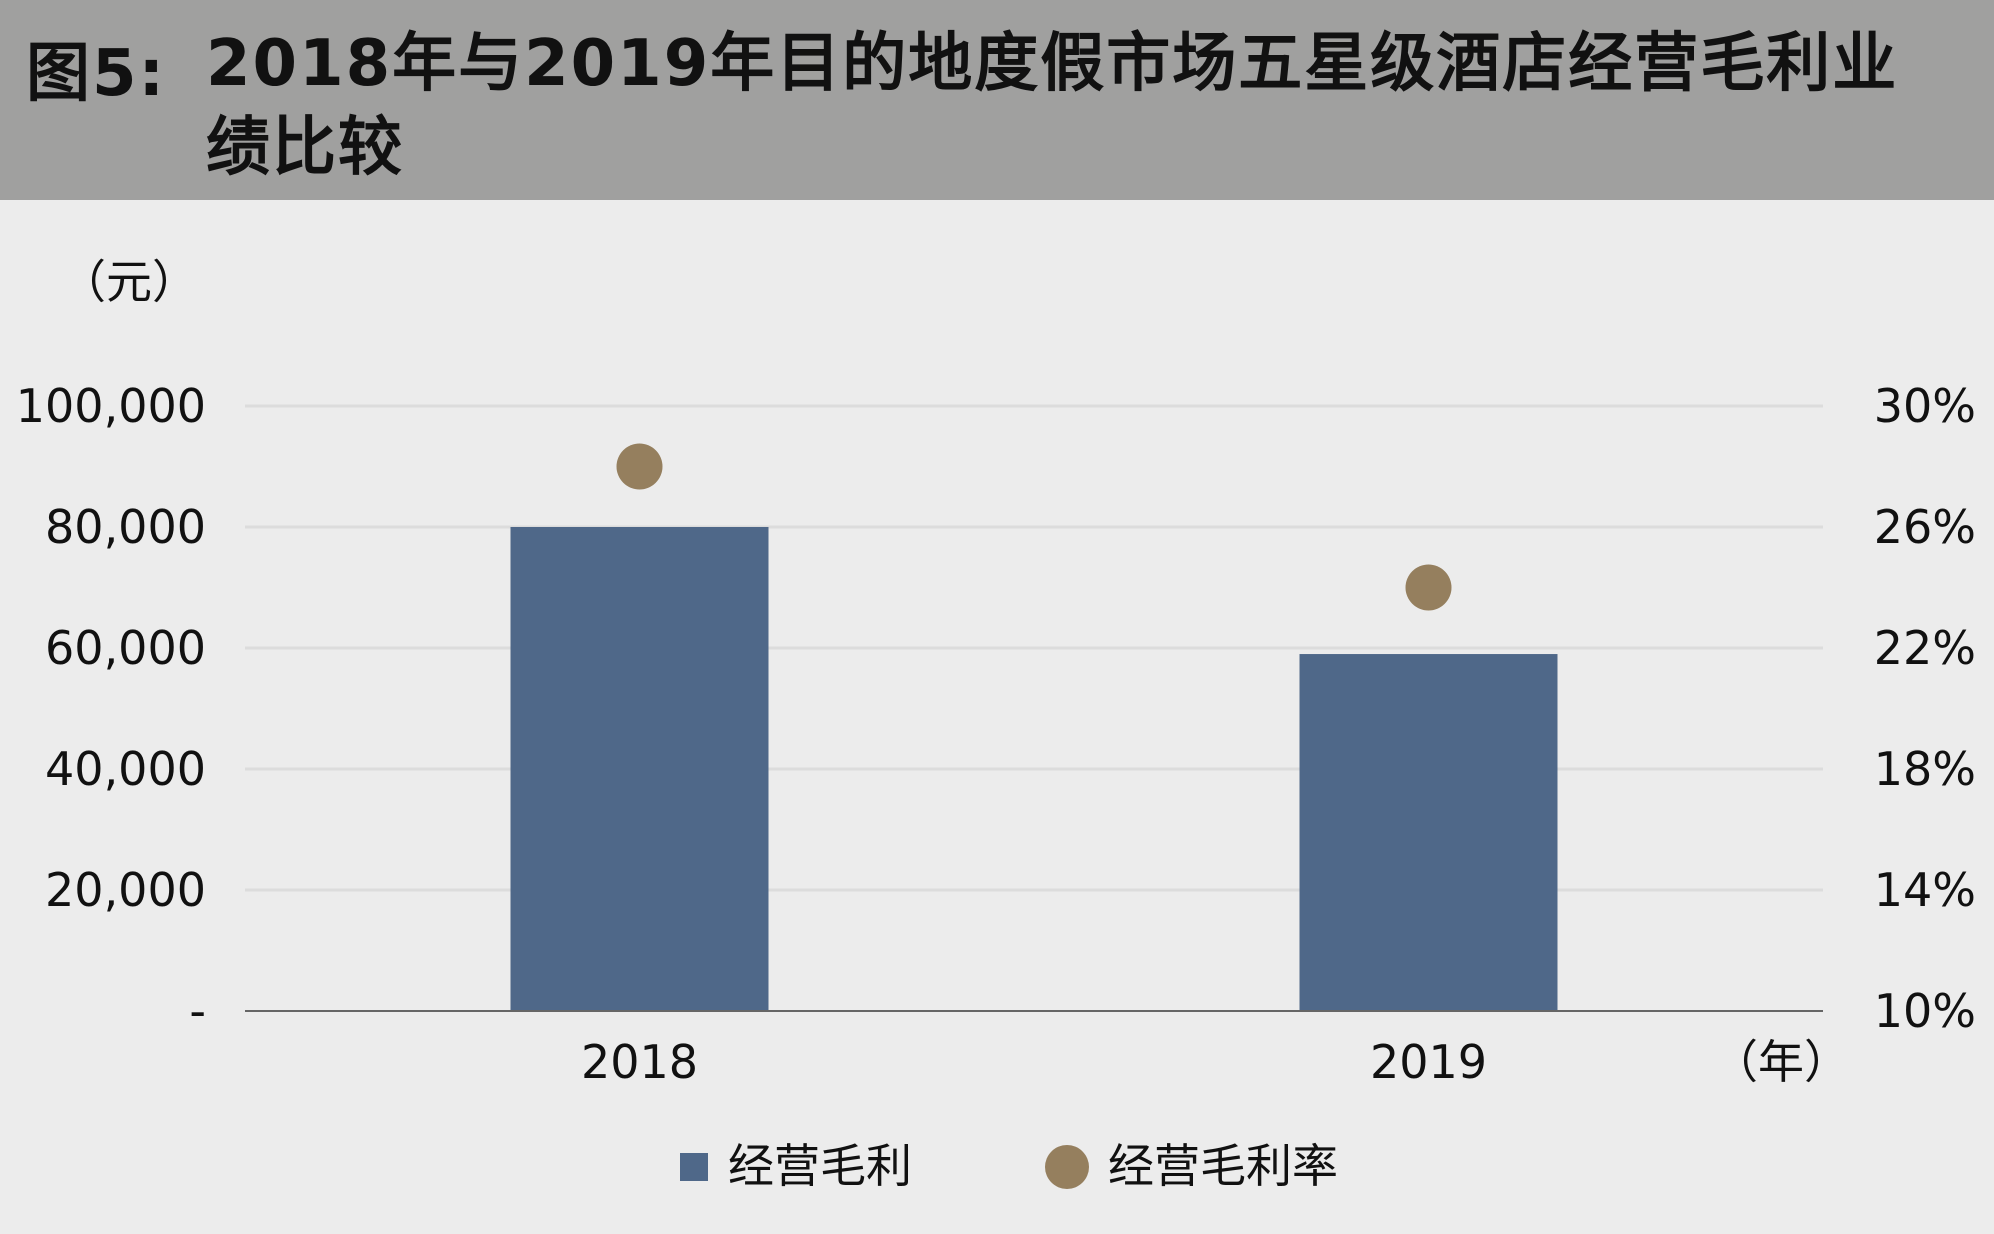 The height and width of the screenshot is (1234, 1994). I want to click on right-tick-label: 26%, so click(1925, 527).